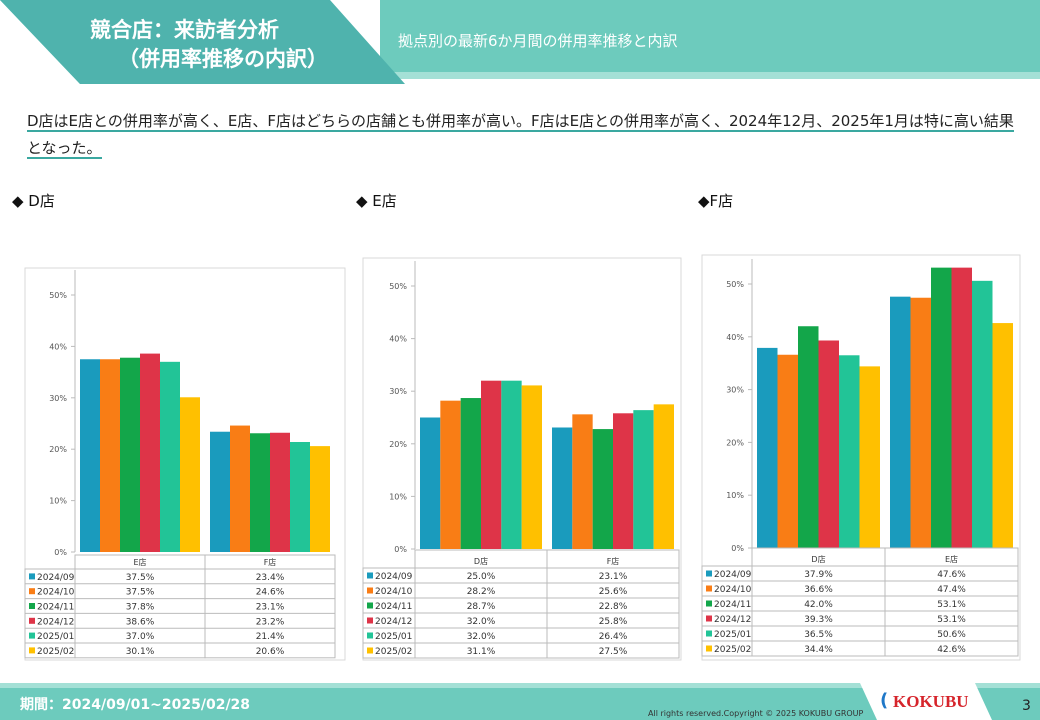 This screenshot has height=720, width=1040. I want to click on header-strip, so click(710, 75).